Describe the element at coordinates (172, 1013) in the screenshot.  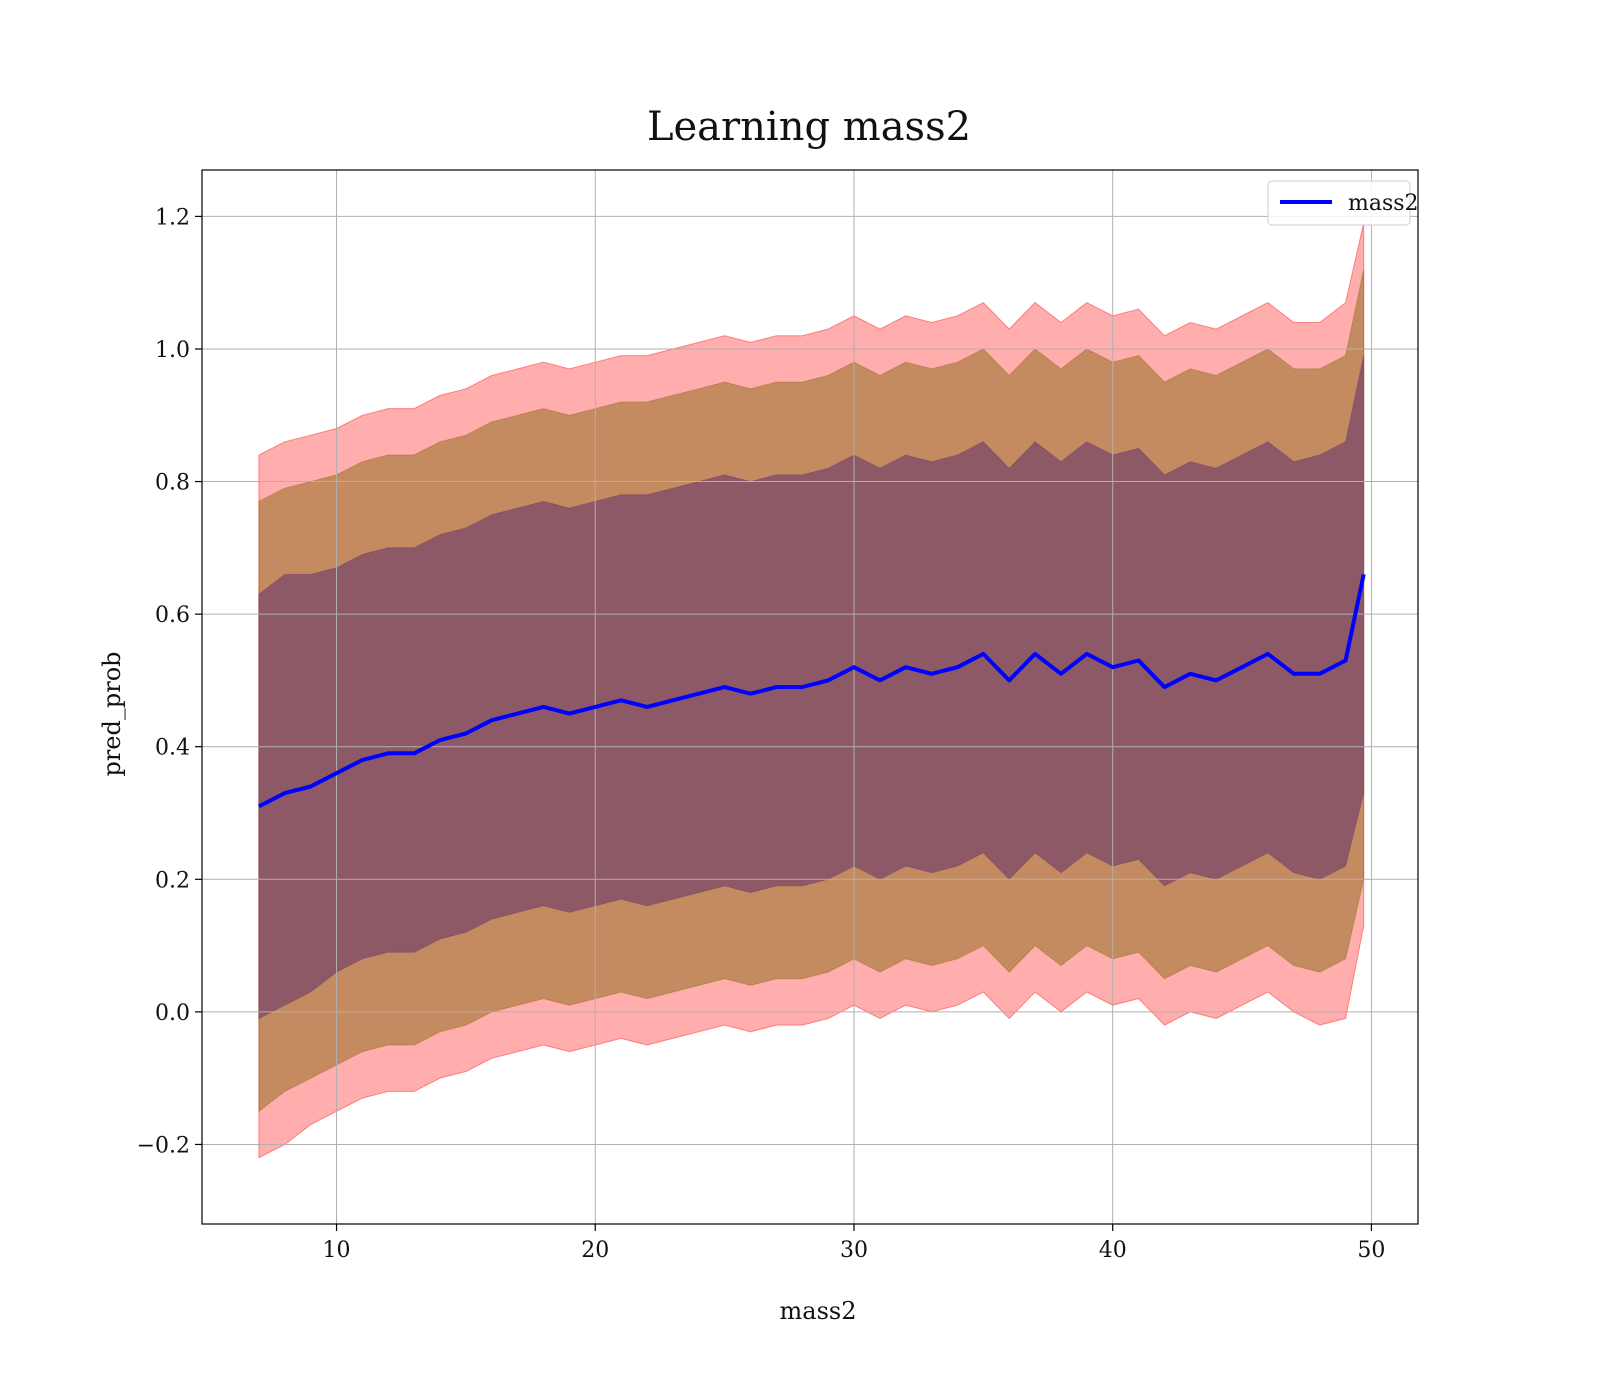
I see `y-tick-label: 0.0` at that location.